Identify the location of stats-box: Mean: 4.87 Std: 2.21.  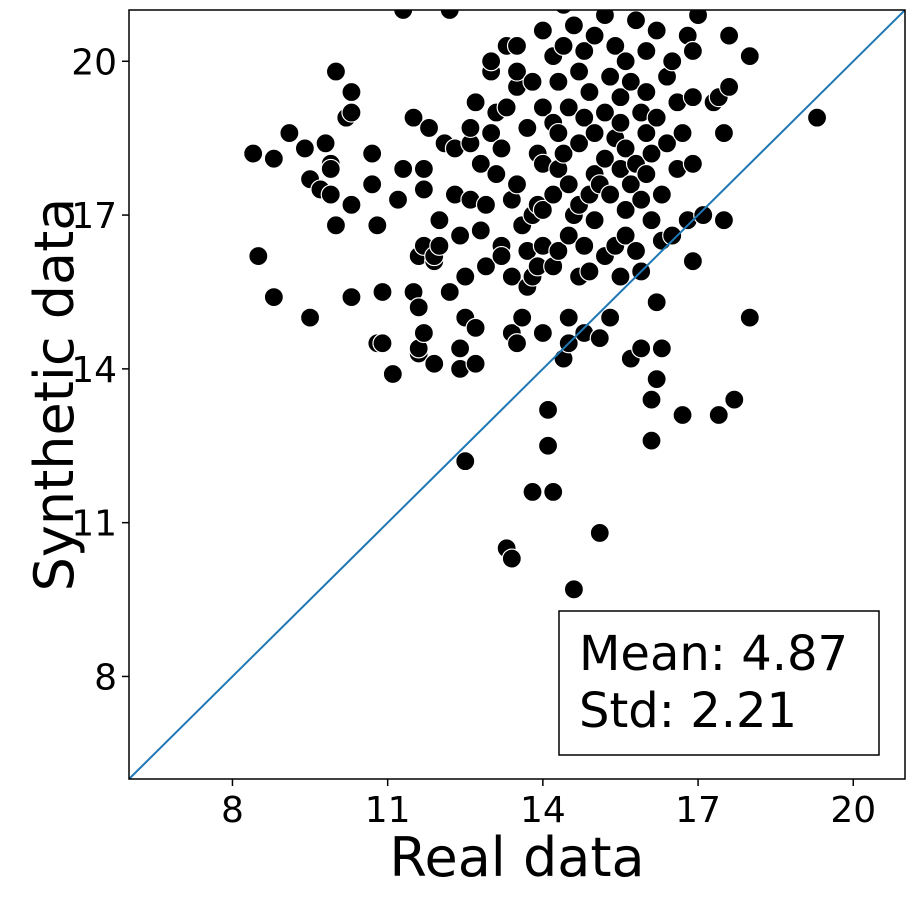
(719, 683).